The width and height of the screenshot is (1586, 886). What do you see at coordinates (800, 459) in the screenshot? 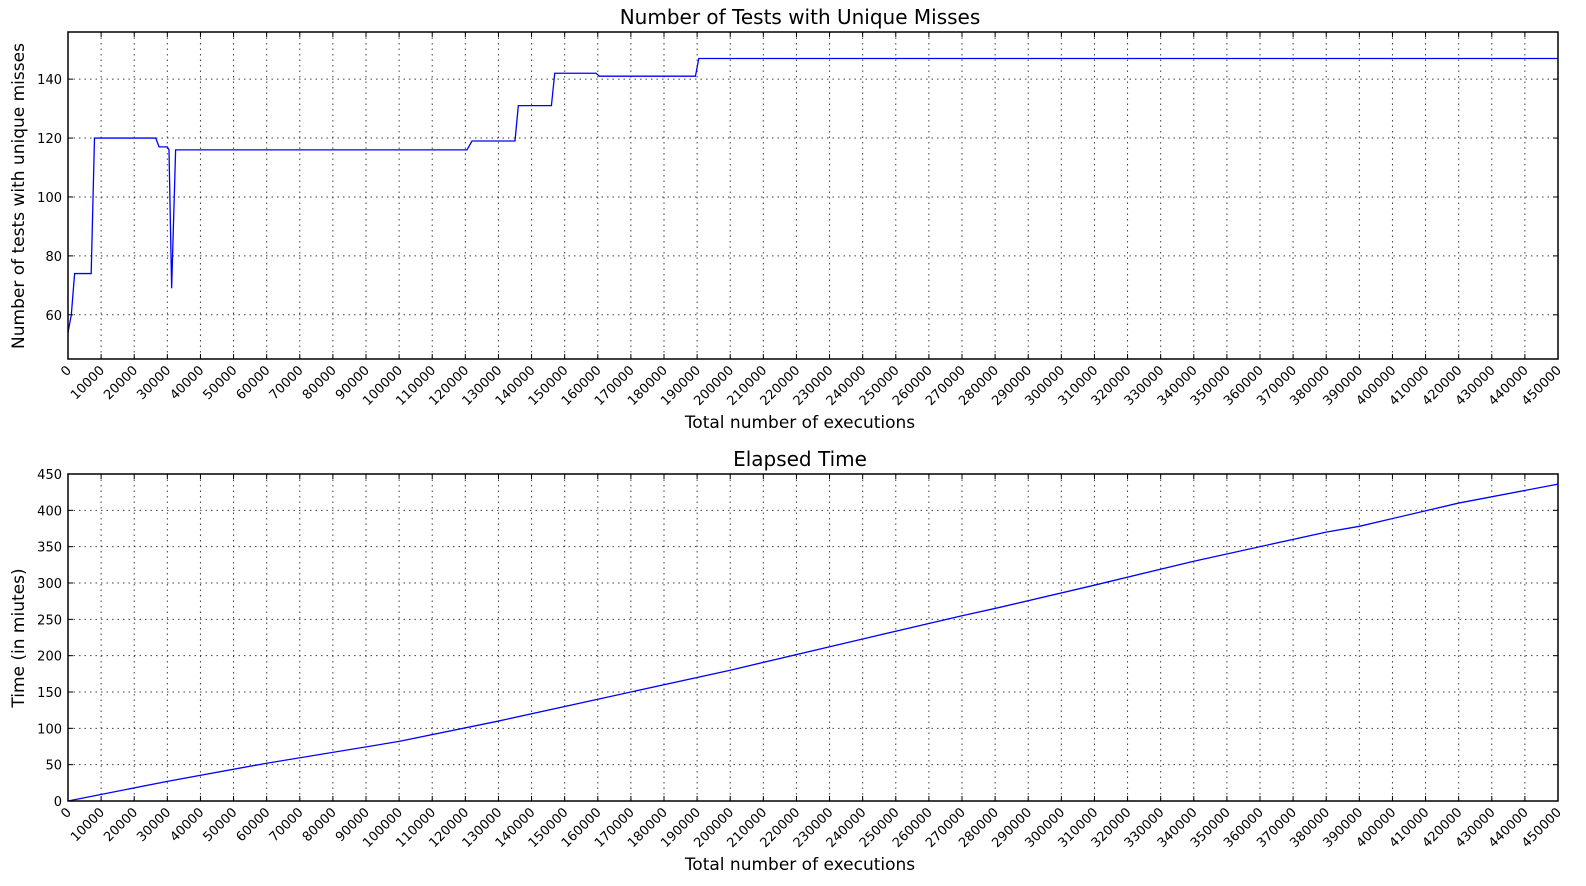
I see `chart-title: Elapsed Time` at bounding box center [800, 459].